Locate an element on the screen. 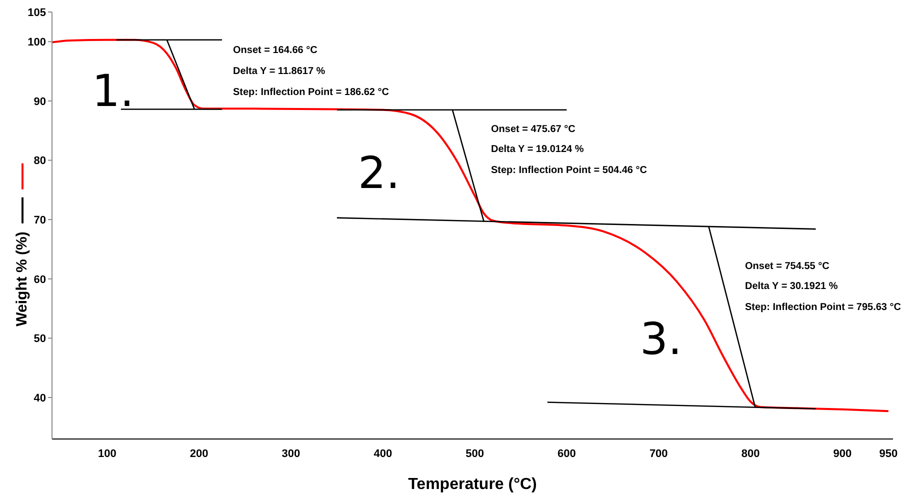 The width and height of the screenshot is (903, 497). annotation: Step: Inflection Point = 186.62 °C is located at coordinates (311, 92).